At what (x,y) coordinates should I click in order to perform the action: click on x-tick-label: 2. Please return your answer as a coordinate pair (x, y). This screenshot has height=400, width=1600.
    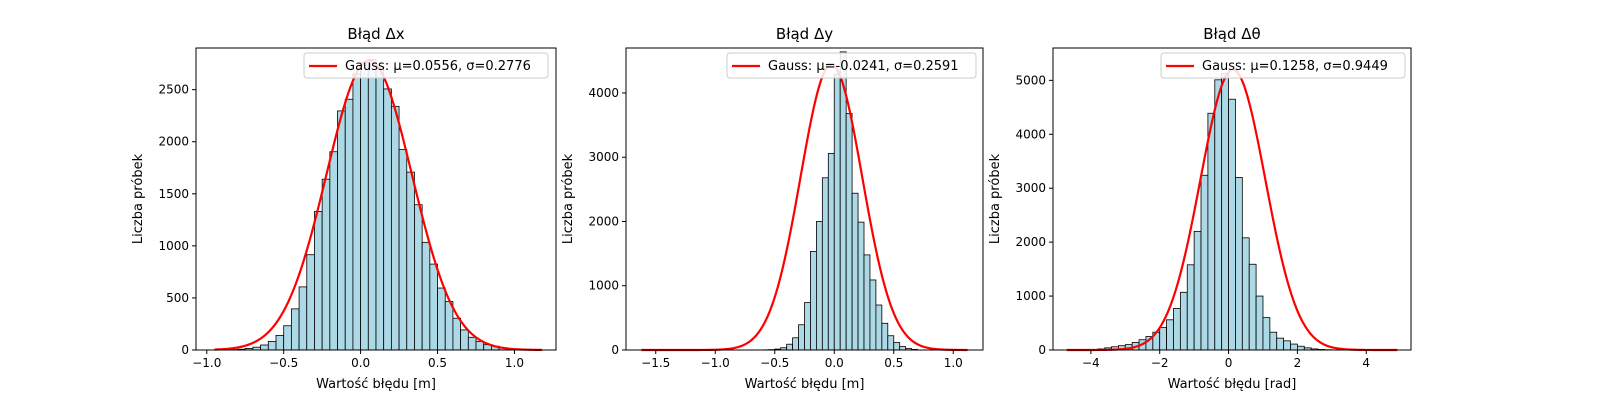
    Looking at the image, I should click on (1298, 363).